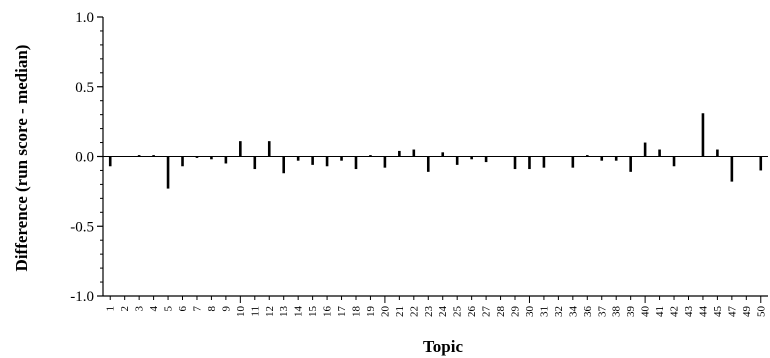 This screenshot has width=770, height=358. What do you see at coordinates (458, 312) in the screenshot?
I see `x-tick-label: 25` at bounding box center [458, 312].